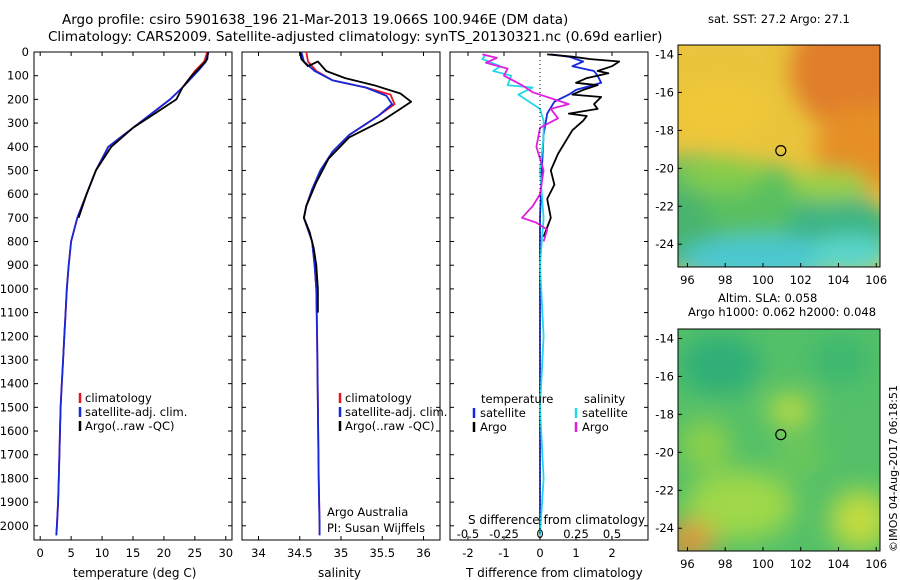  What do you see at coordinates (390, 426) in the screenshot?
I see `salinity-legend-label: Argo(..raw -QC)` at bounding box center [390, 426].